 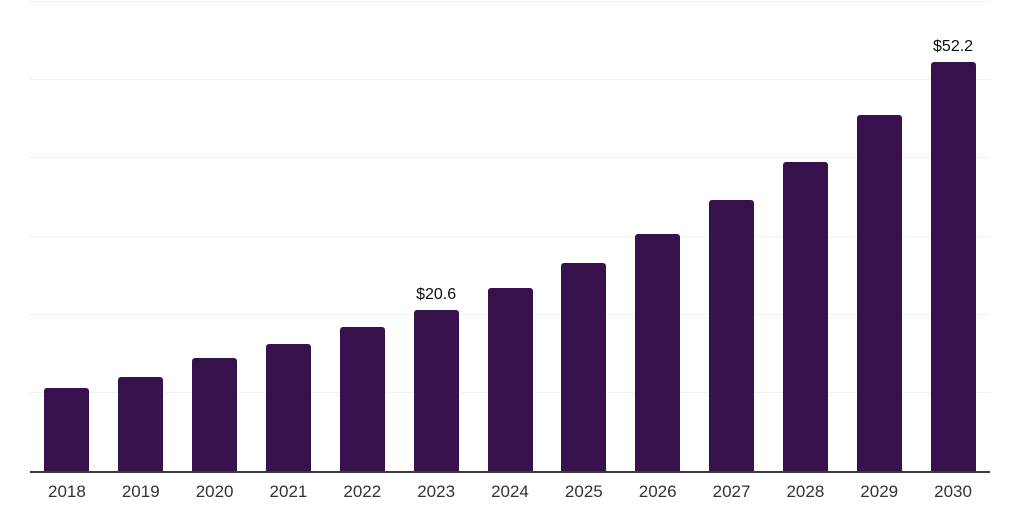 I want to click on bar-2030, so click(x=953, y=266).